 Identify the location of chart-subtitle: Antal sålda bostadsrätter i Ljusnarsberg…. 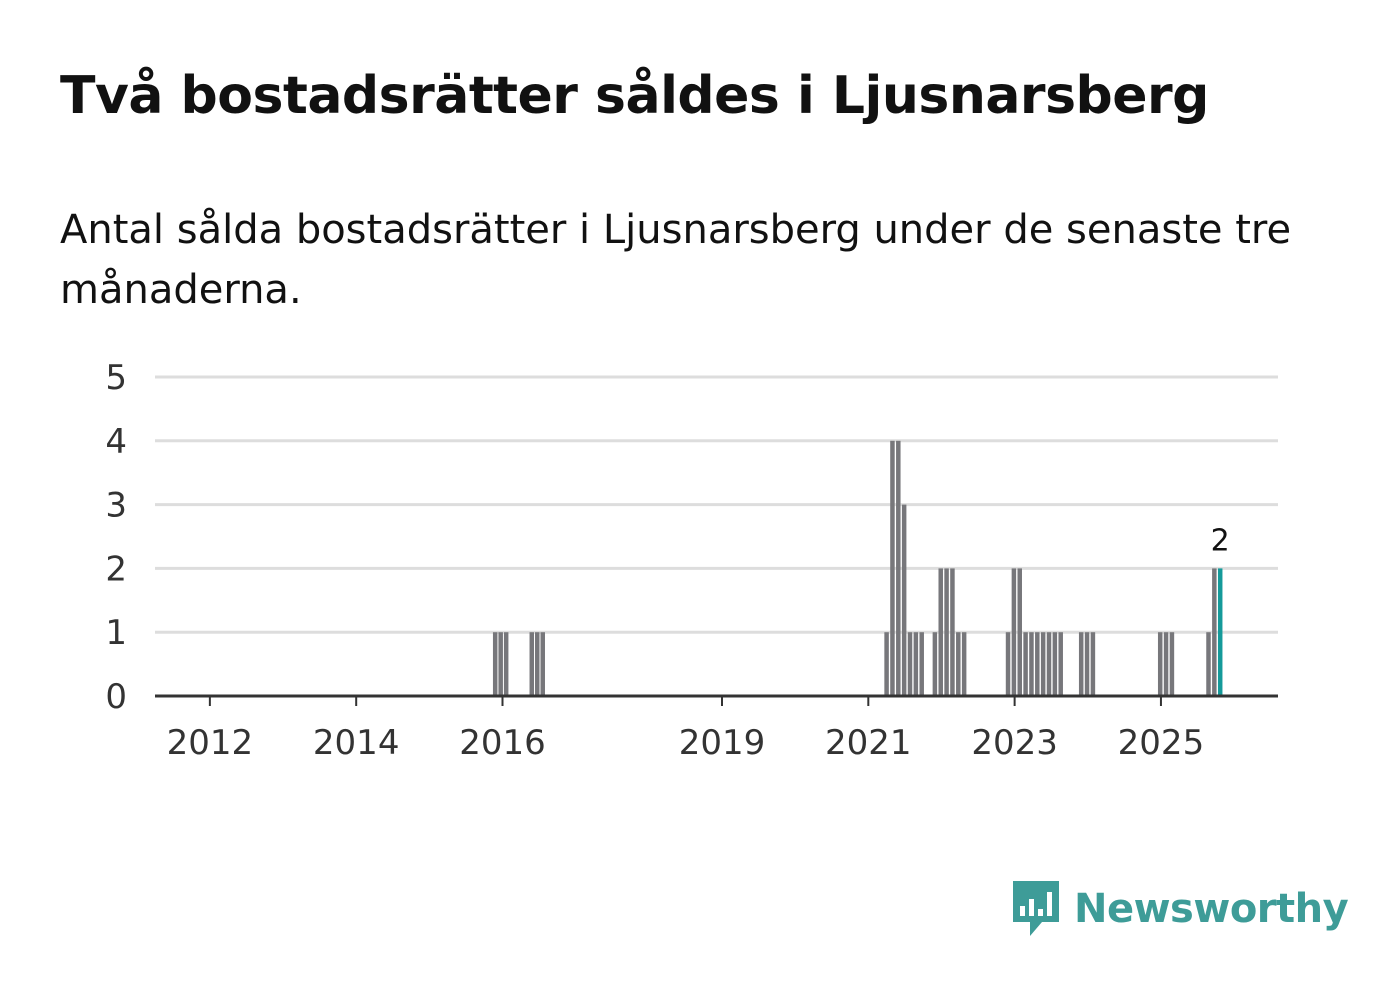
(676, 260).